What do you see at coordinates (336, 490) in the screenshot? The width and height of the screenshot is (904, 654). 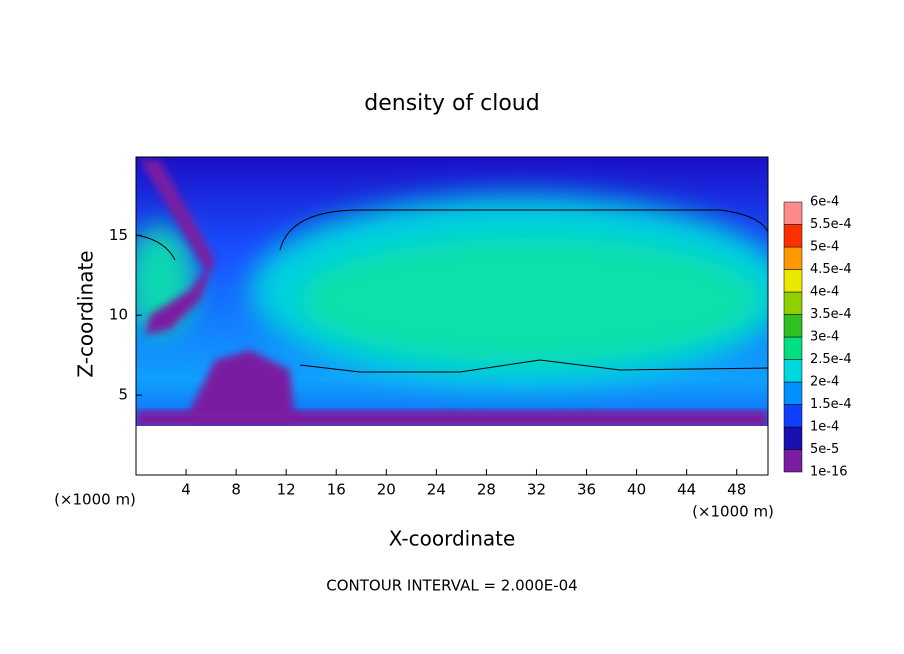 I see `x-tick-label: 16` at bounding box center [336, 490].